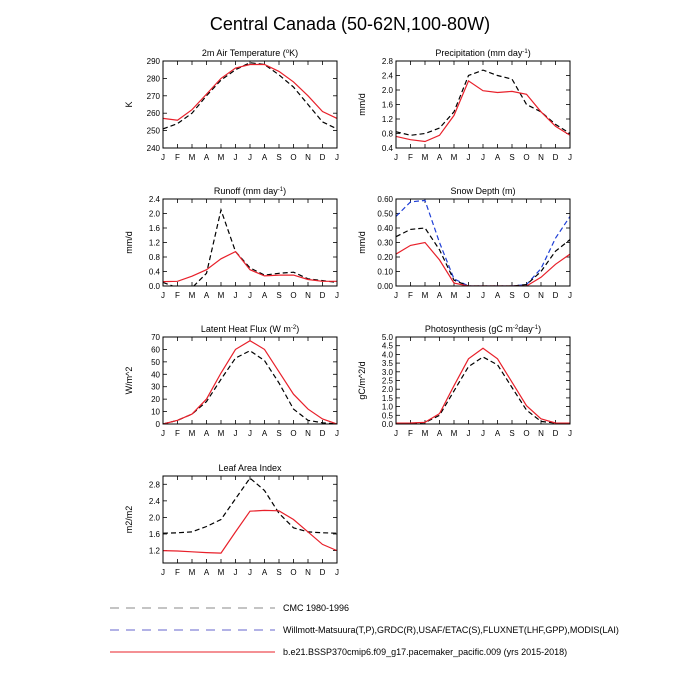  Describe the element at coordinates (155, 272) in the screenshot. I see `y-tick-label: 0.4` at that location.